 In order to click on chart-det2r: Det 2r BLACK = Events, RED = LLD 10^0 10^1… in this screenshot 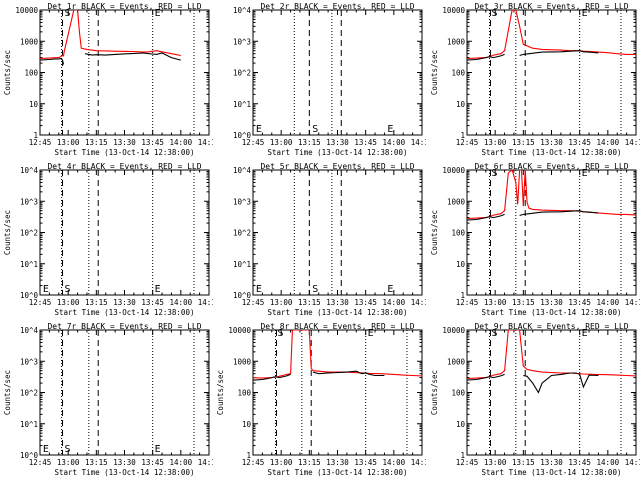, I will do `click(329, 79)`.